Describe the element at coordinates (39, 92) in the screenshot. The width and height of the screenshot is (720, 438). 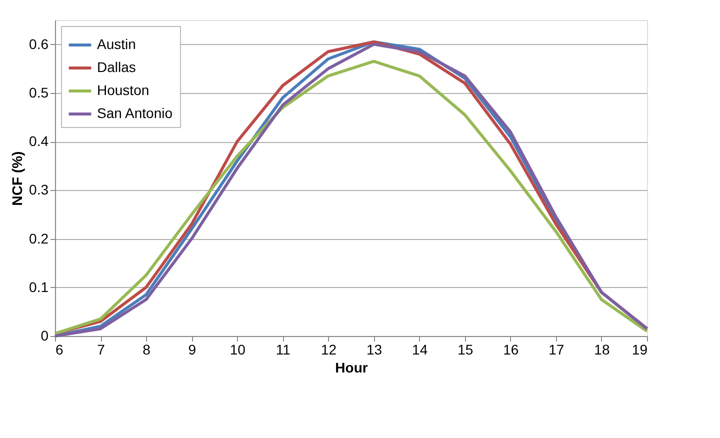
I see `y-tick-label: 0.5` at that location.